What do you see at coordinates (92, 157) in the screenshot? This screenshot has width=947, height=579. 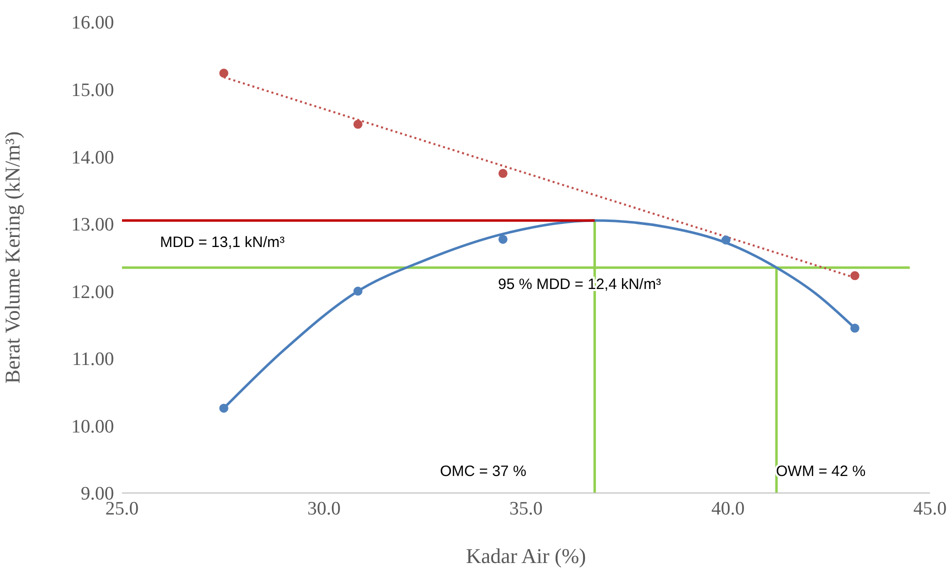 I see `y-tick-label: 14.00` at bounding box center [92, 157].